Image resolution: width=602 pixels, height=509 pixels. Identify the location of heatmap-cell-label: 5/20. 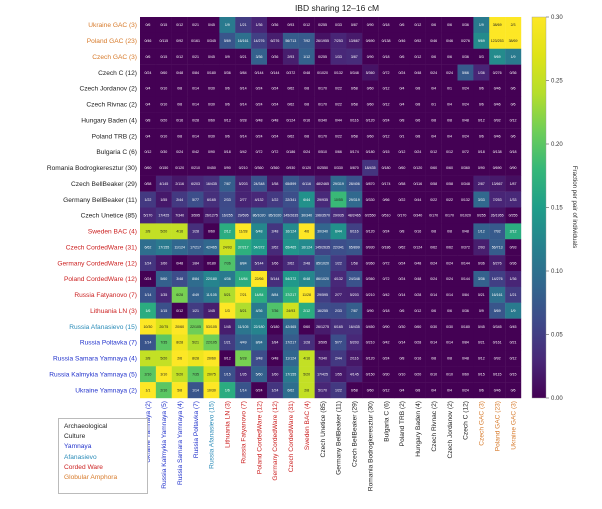
(163, 232).